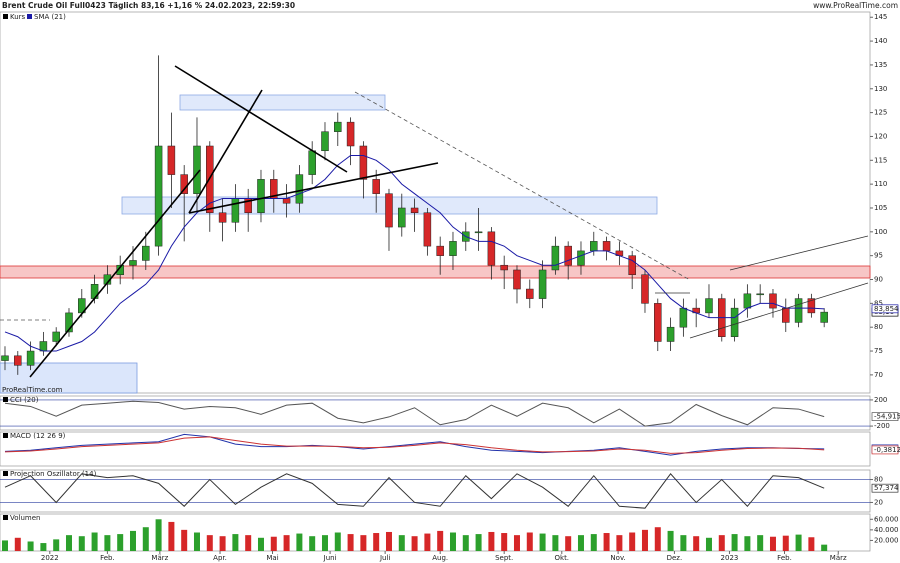  Describe the element at coordinates (50, 17) in the screenshot. I see `legend-label: SMA (21)` at that location.